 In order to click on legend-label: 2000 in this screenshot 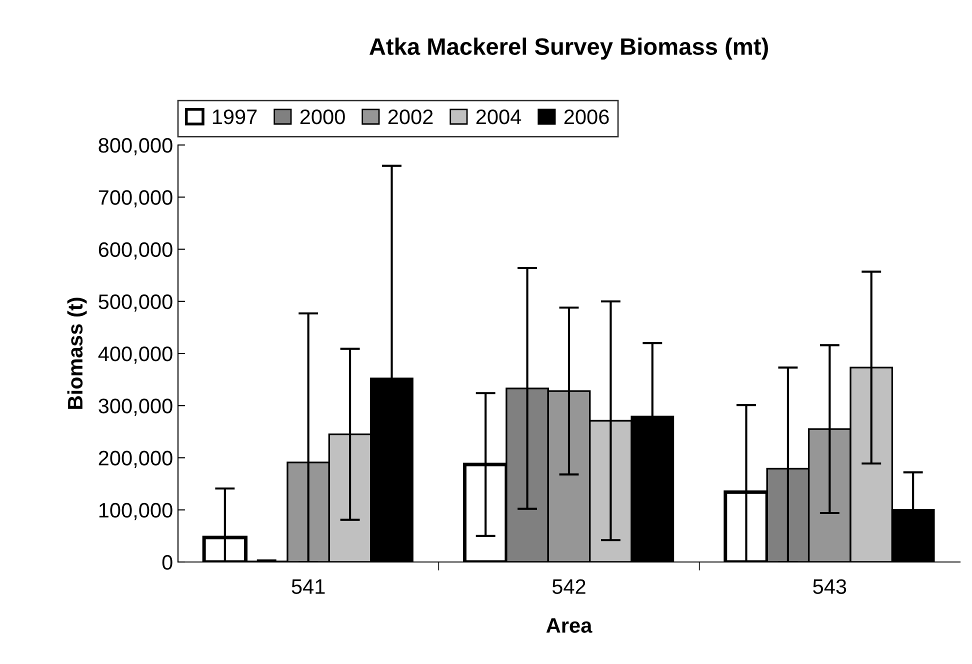, I will do `click(322, 116)`.